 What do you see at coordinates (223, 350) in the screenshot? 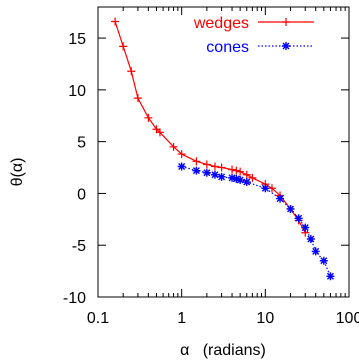
I see `x-axis-label: α (radians)` at bounding box center [223, 350].